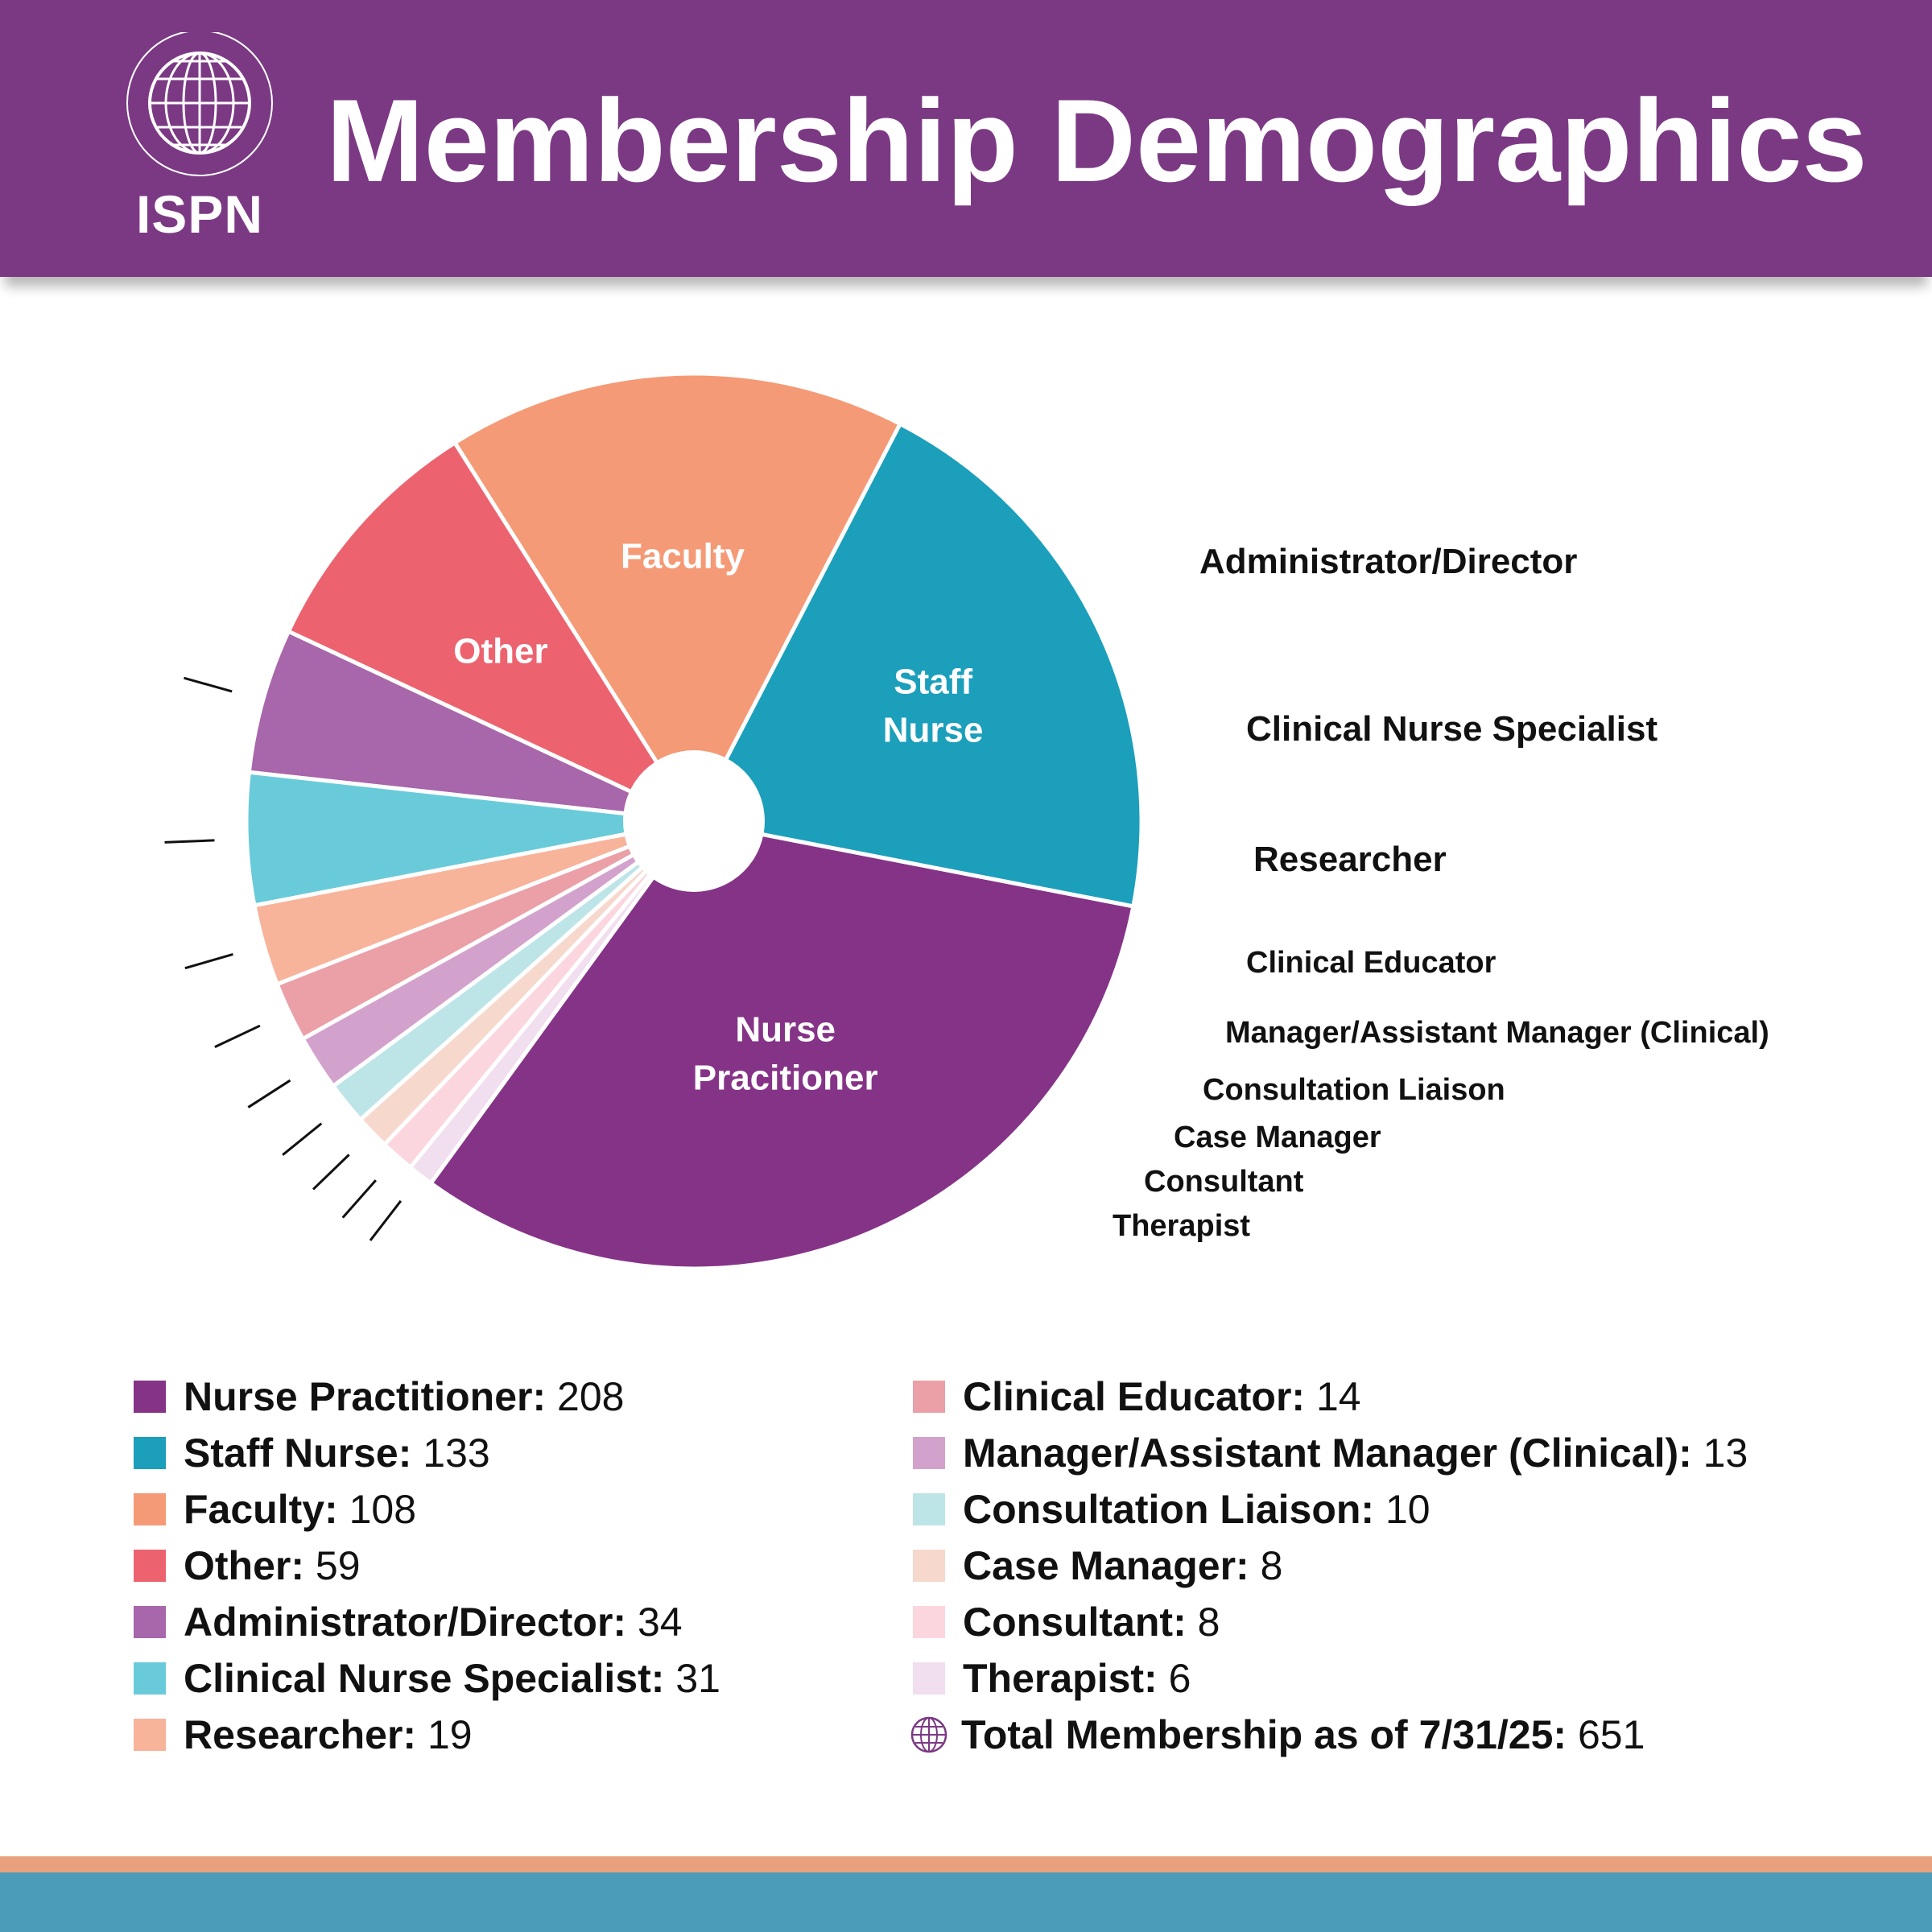 This screenshot has height=1932, width=1932. What do you see at coordinates (424, 1678) in the screenshot?
I see `legend-label: Clinical Nurse Specialist:` at bounding box center [424, 1678].